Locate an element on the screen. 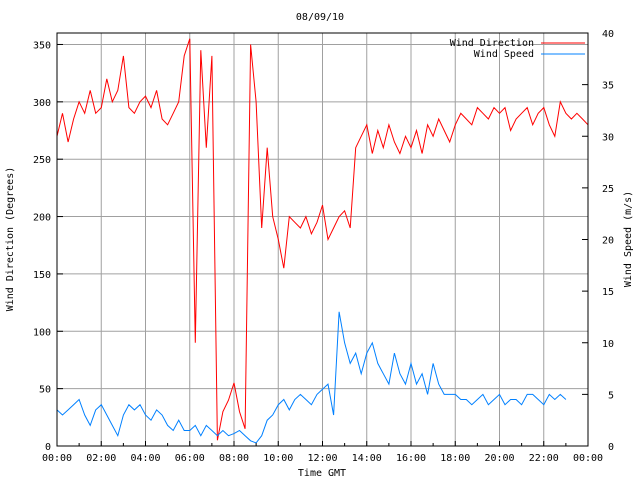 Image resolution: width=640 pixels, height=480 pixels. y2-tick-label: 25 is located at coordinates (608, 189).